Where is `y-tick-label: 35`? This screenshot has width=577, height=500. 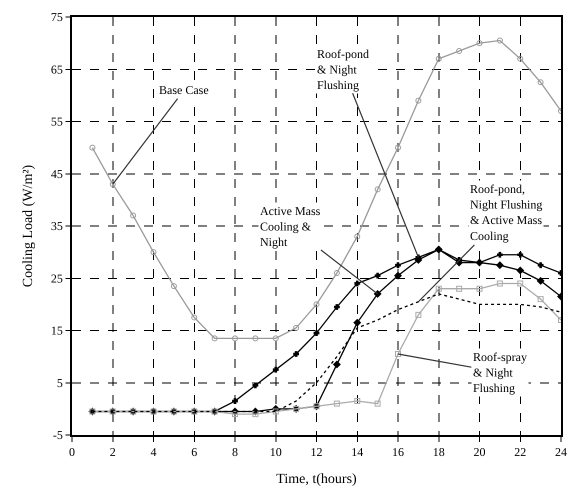 y-tick-label: 35 is located at coordinates (56, 226).